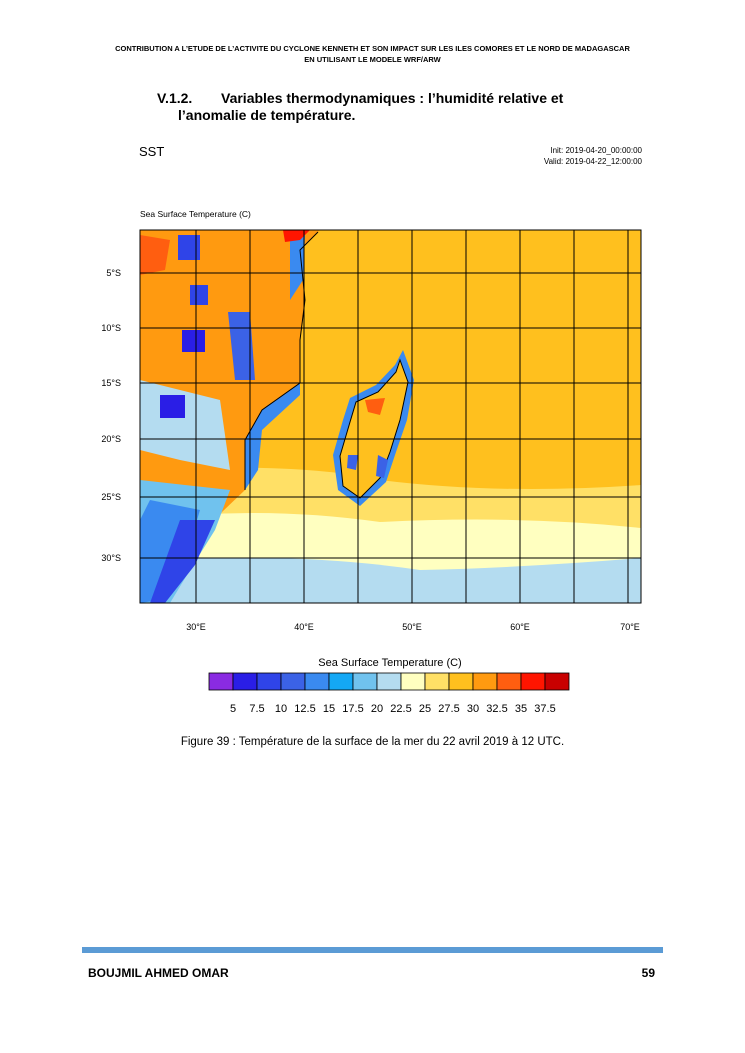  What do you see at coordinates (521, 709) in the screenshot?
I see `colorbar-label: 35` at bounding box center [521, 709].